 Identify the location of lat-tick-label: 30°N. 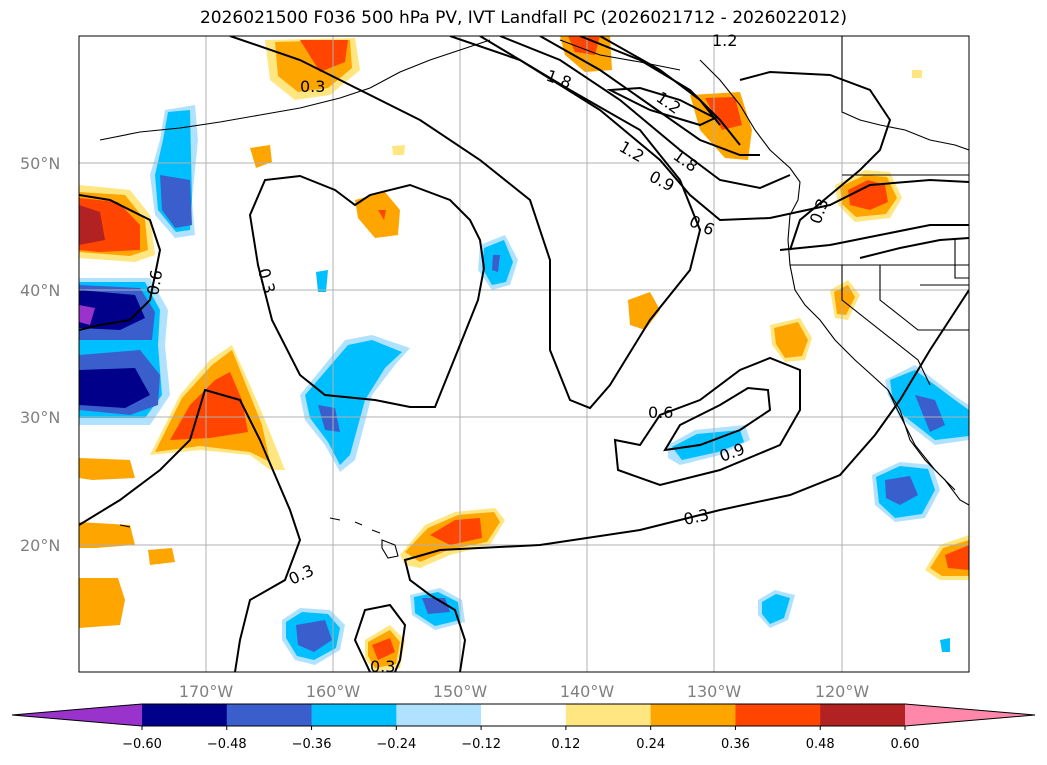
(40, 417).